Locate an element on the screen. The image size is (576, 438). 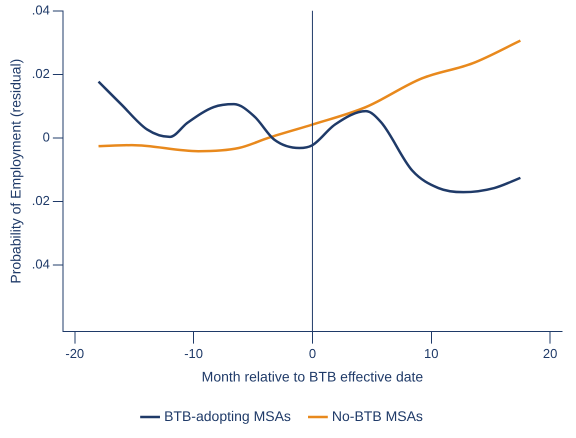
x-axis-title: Month relative to BTB effective date is located at coordinates (313, 376).